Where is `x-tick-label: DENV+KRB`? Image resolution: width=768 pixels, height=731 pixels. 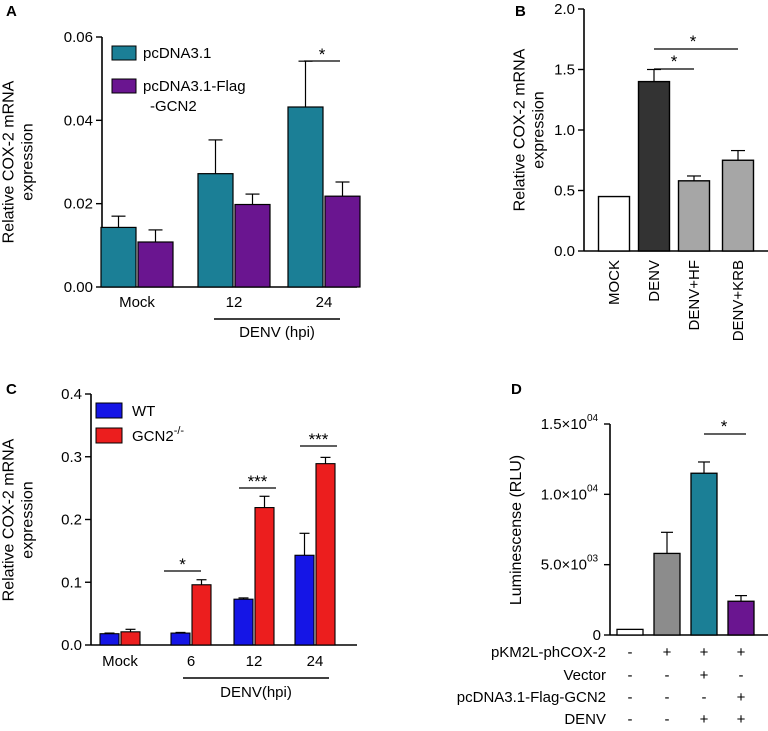 x-tick-label: DENV+KRB is located at coordinates (738, 300).